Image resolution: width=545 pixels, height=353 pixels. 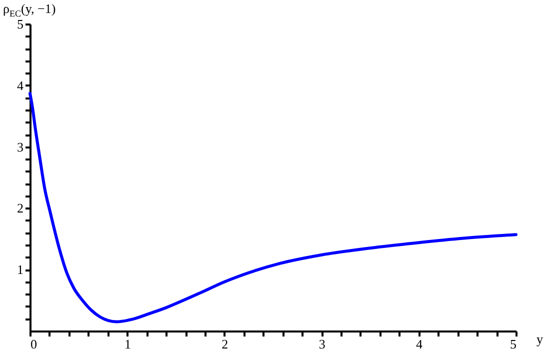 What do you see at coordinates (33, 344) in the screenshot?
I see `x-tick-label: 0` at bounding box center [33, 344].